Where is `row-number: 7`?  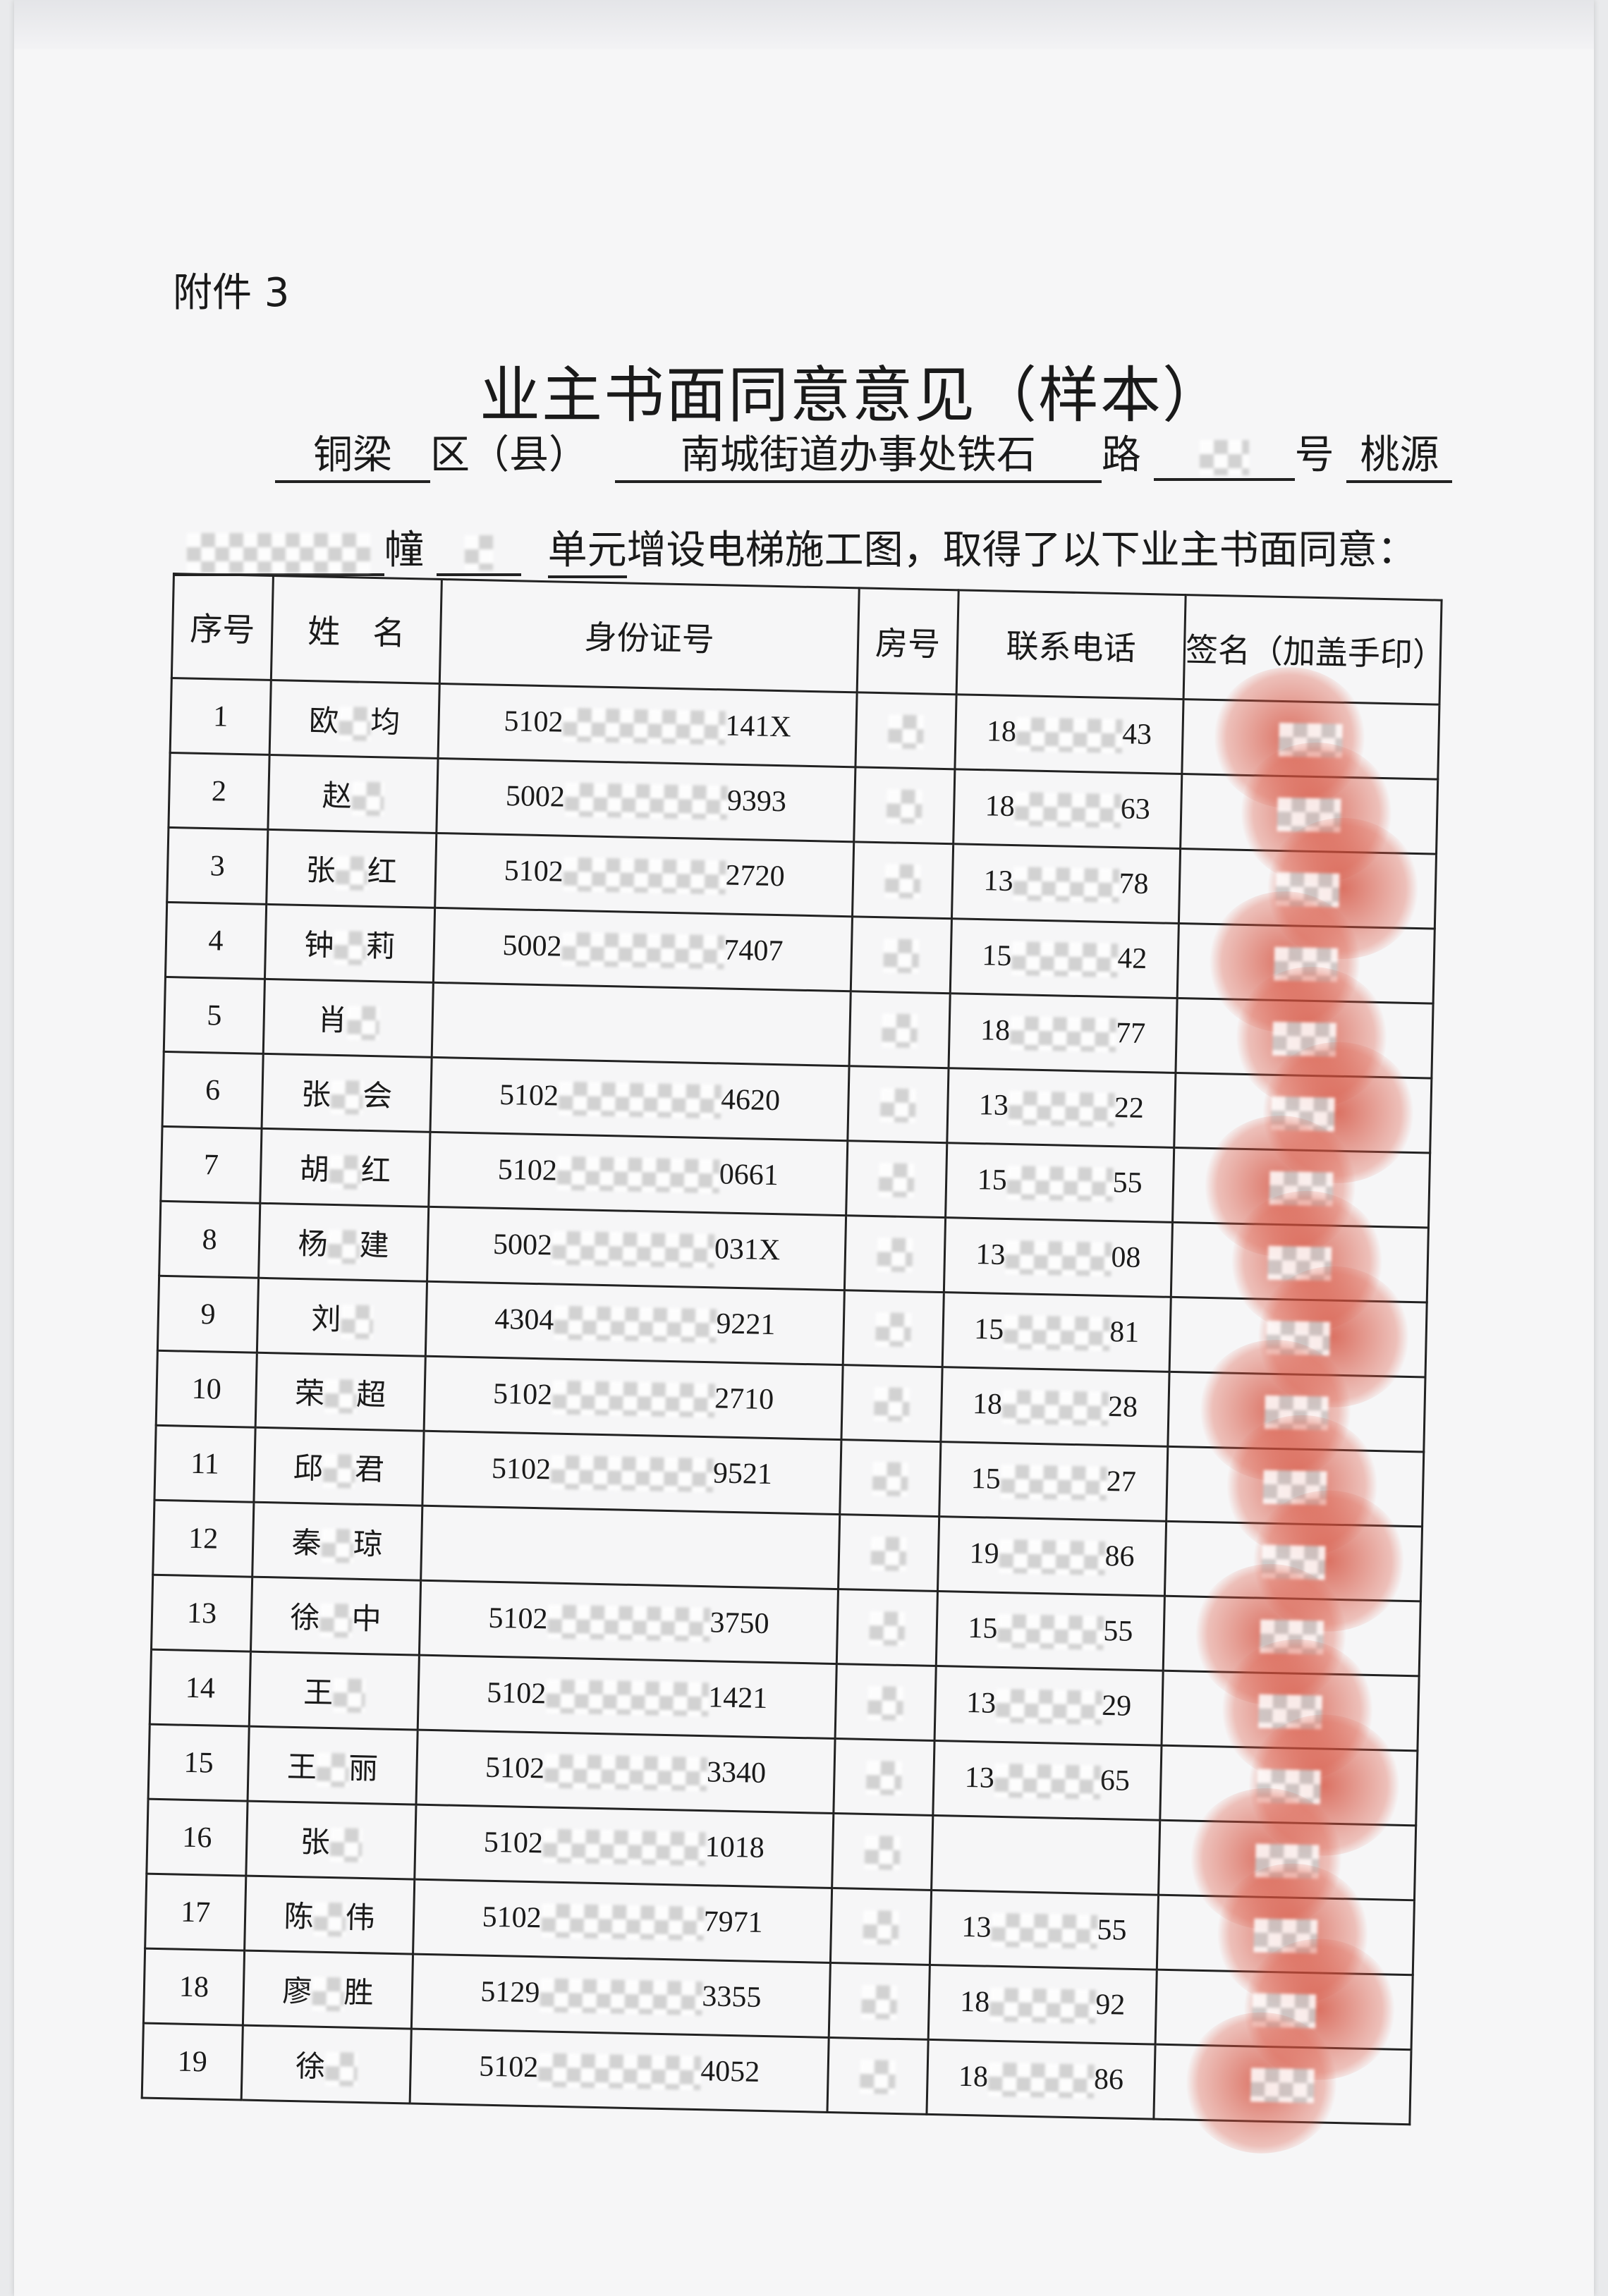
row-number: 7 is located at coordinates (211, 1165).